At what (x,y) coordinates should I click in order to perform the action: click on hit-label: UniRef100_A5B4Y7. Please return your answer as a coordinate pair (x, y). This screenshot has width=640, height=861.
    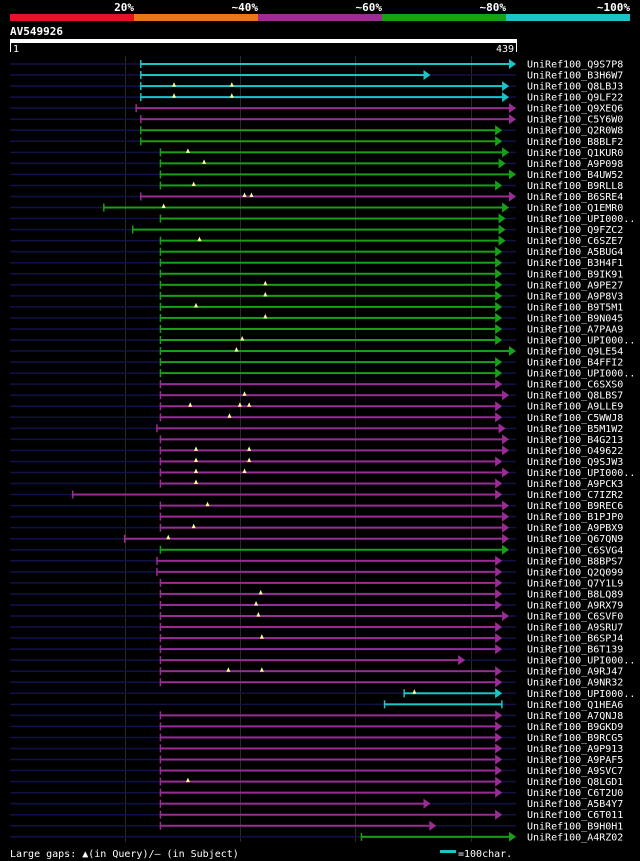
    Looking at the image, I should click on (575, 804).